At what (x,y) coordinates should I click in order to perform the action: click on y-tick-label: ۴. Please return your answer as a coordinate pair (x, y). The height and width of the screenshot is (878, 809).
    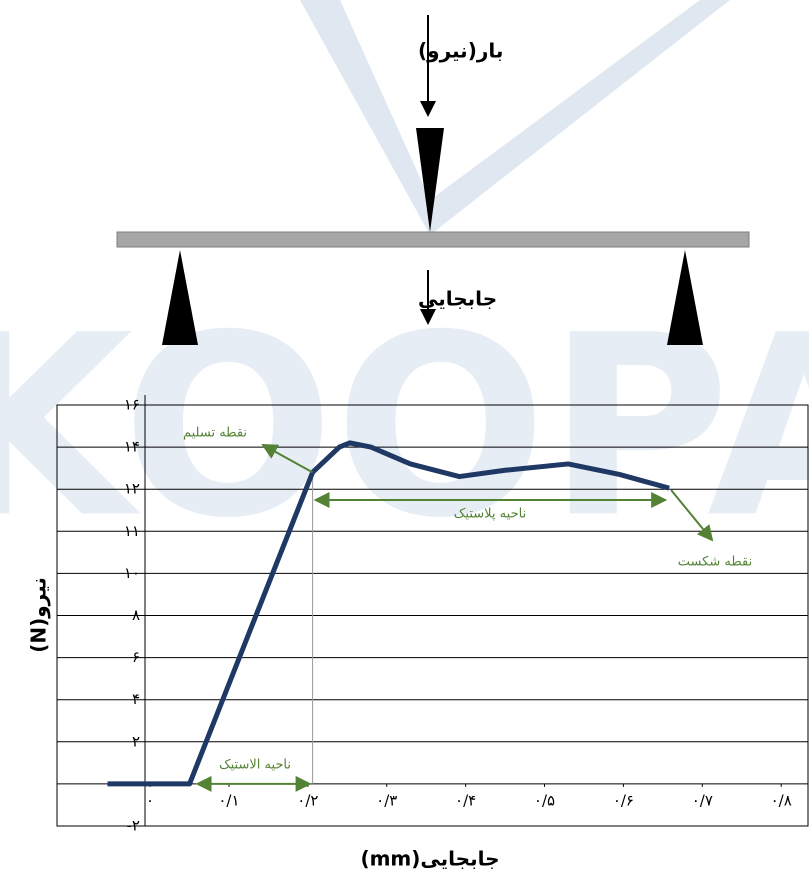
    Looking at the image, I should click on (136, 699).